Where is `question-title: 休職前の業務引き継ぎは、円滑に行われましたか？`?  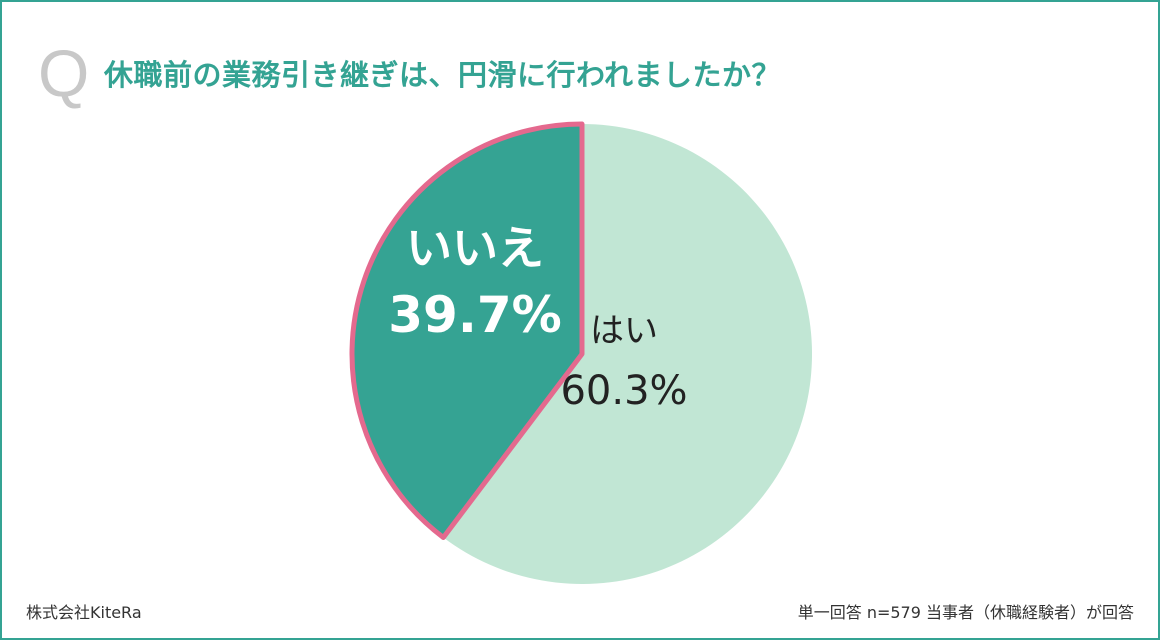
question-title: 休職前の業務引き継ぎは、円滑に行われましたか？ is located at coordinates (443, 75).